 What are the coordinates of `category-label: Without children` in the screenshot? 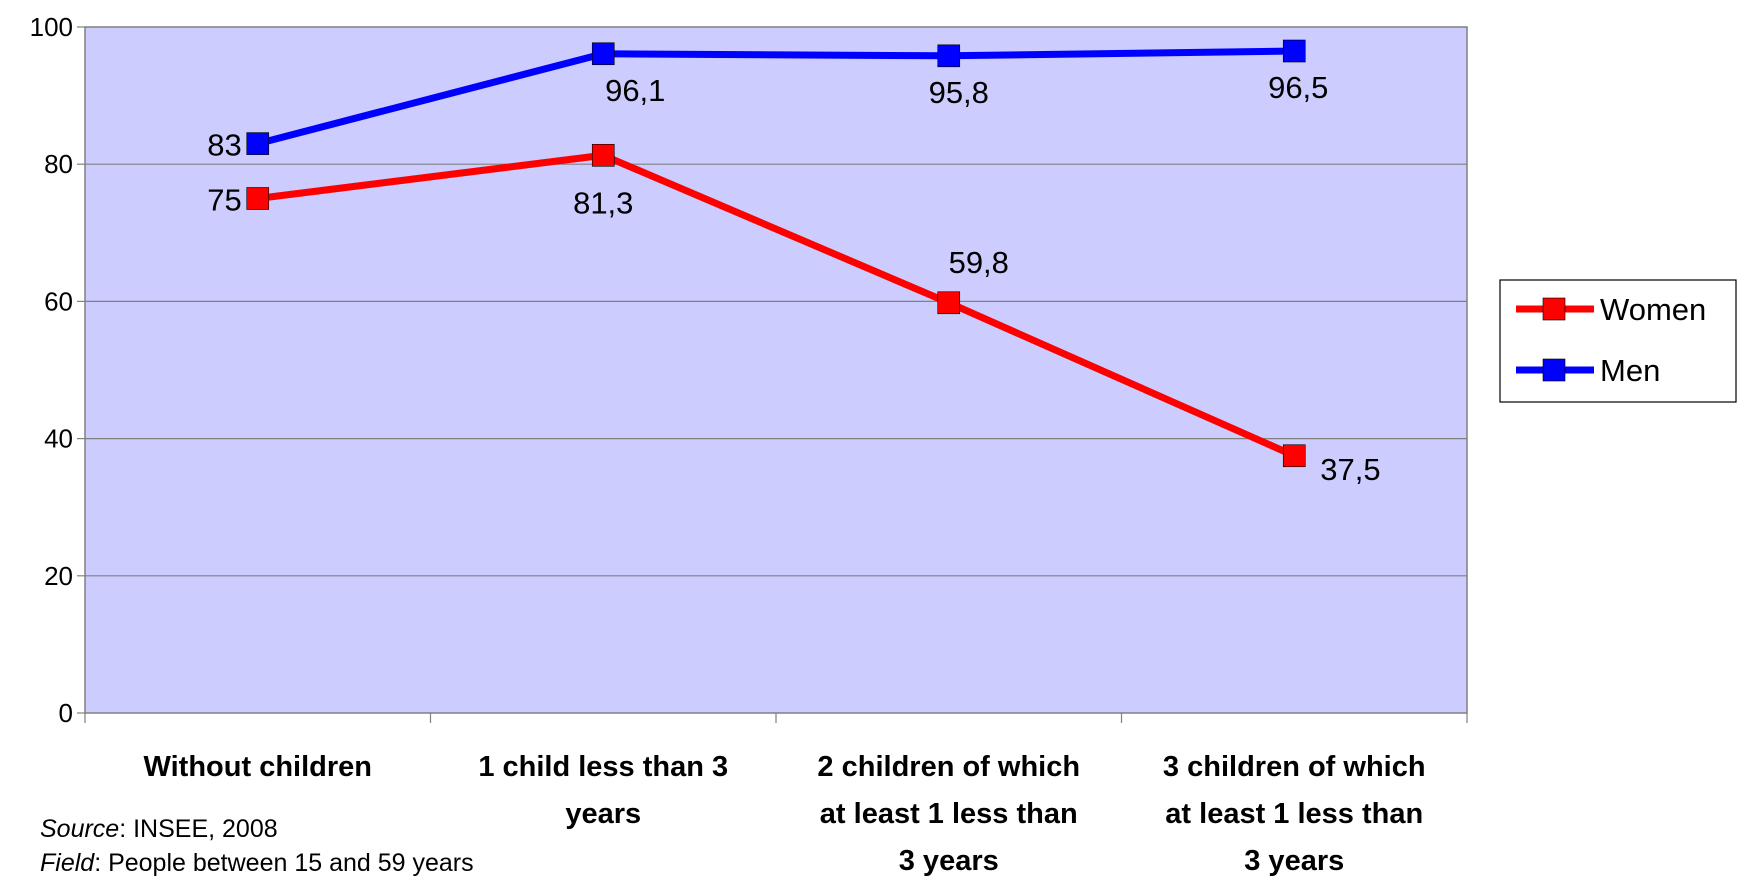 It's located at (258, 767).